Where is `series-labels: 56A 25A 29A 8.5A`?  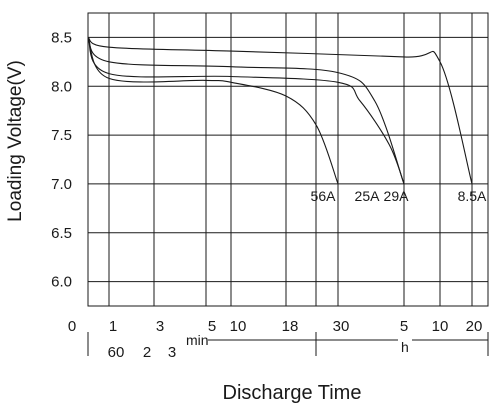 series-labels: 56A 25A 29A 8.5A is located at coordinates (399, 196).